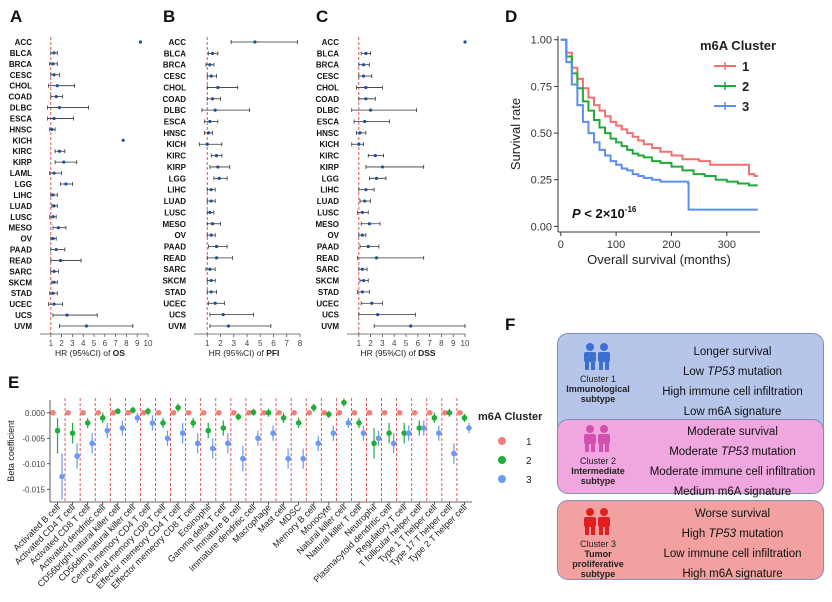 The width and height of the screenshot is (832, 602). Describe the element at coordinates (328, 110) in the screenshot. I see `forest-dss-row-label: DLBC` at that location.